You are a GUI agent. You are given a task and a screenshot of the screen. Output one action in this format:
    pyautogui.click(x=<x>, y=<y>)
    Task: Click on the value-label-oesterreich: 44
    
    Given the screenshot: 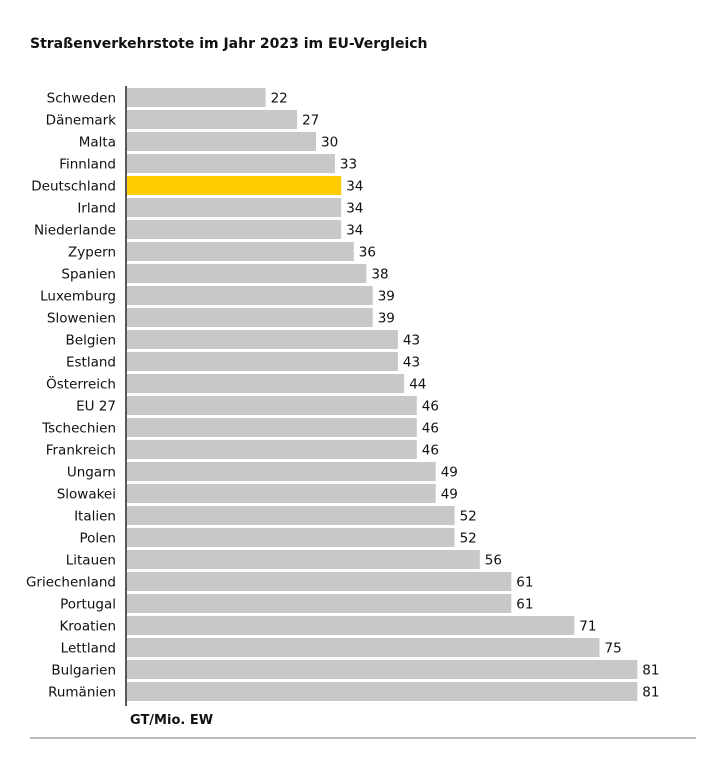 What is the action you would take?
    pyautogui.click(x=417, y=385)
    